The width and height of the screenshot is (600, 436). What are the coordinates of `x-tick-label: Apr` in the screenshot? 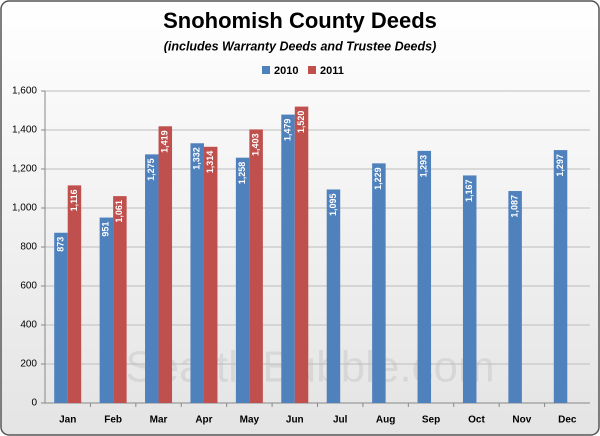 It's located at (203, 420).